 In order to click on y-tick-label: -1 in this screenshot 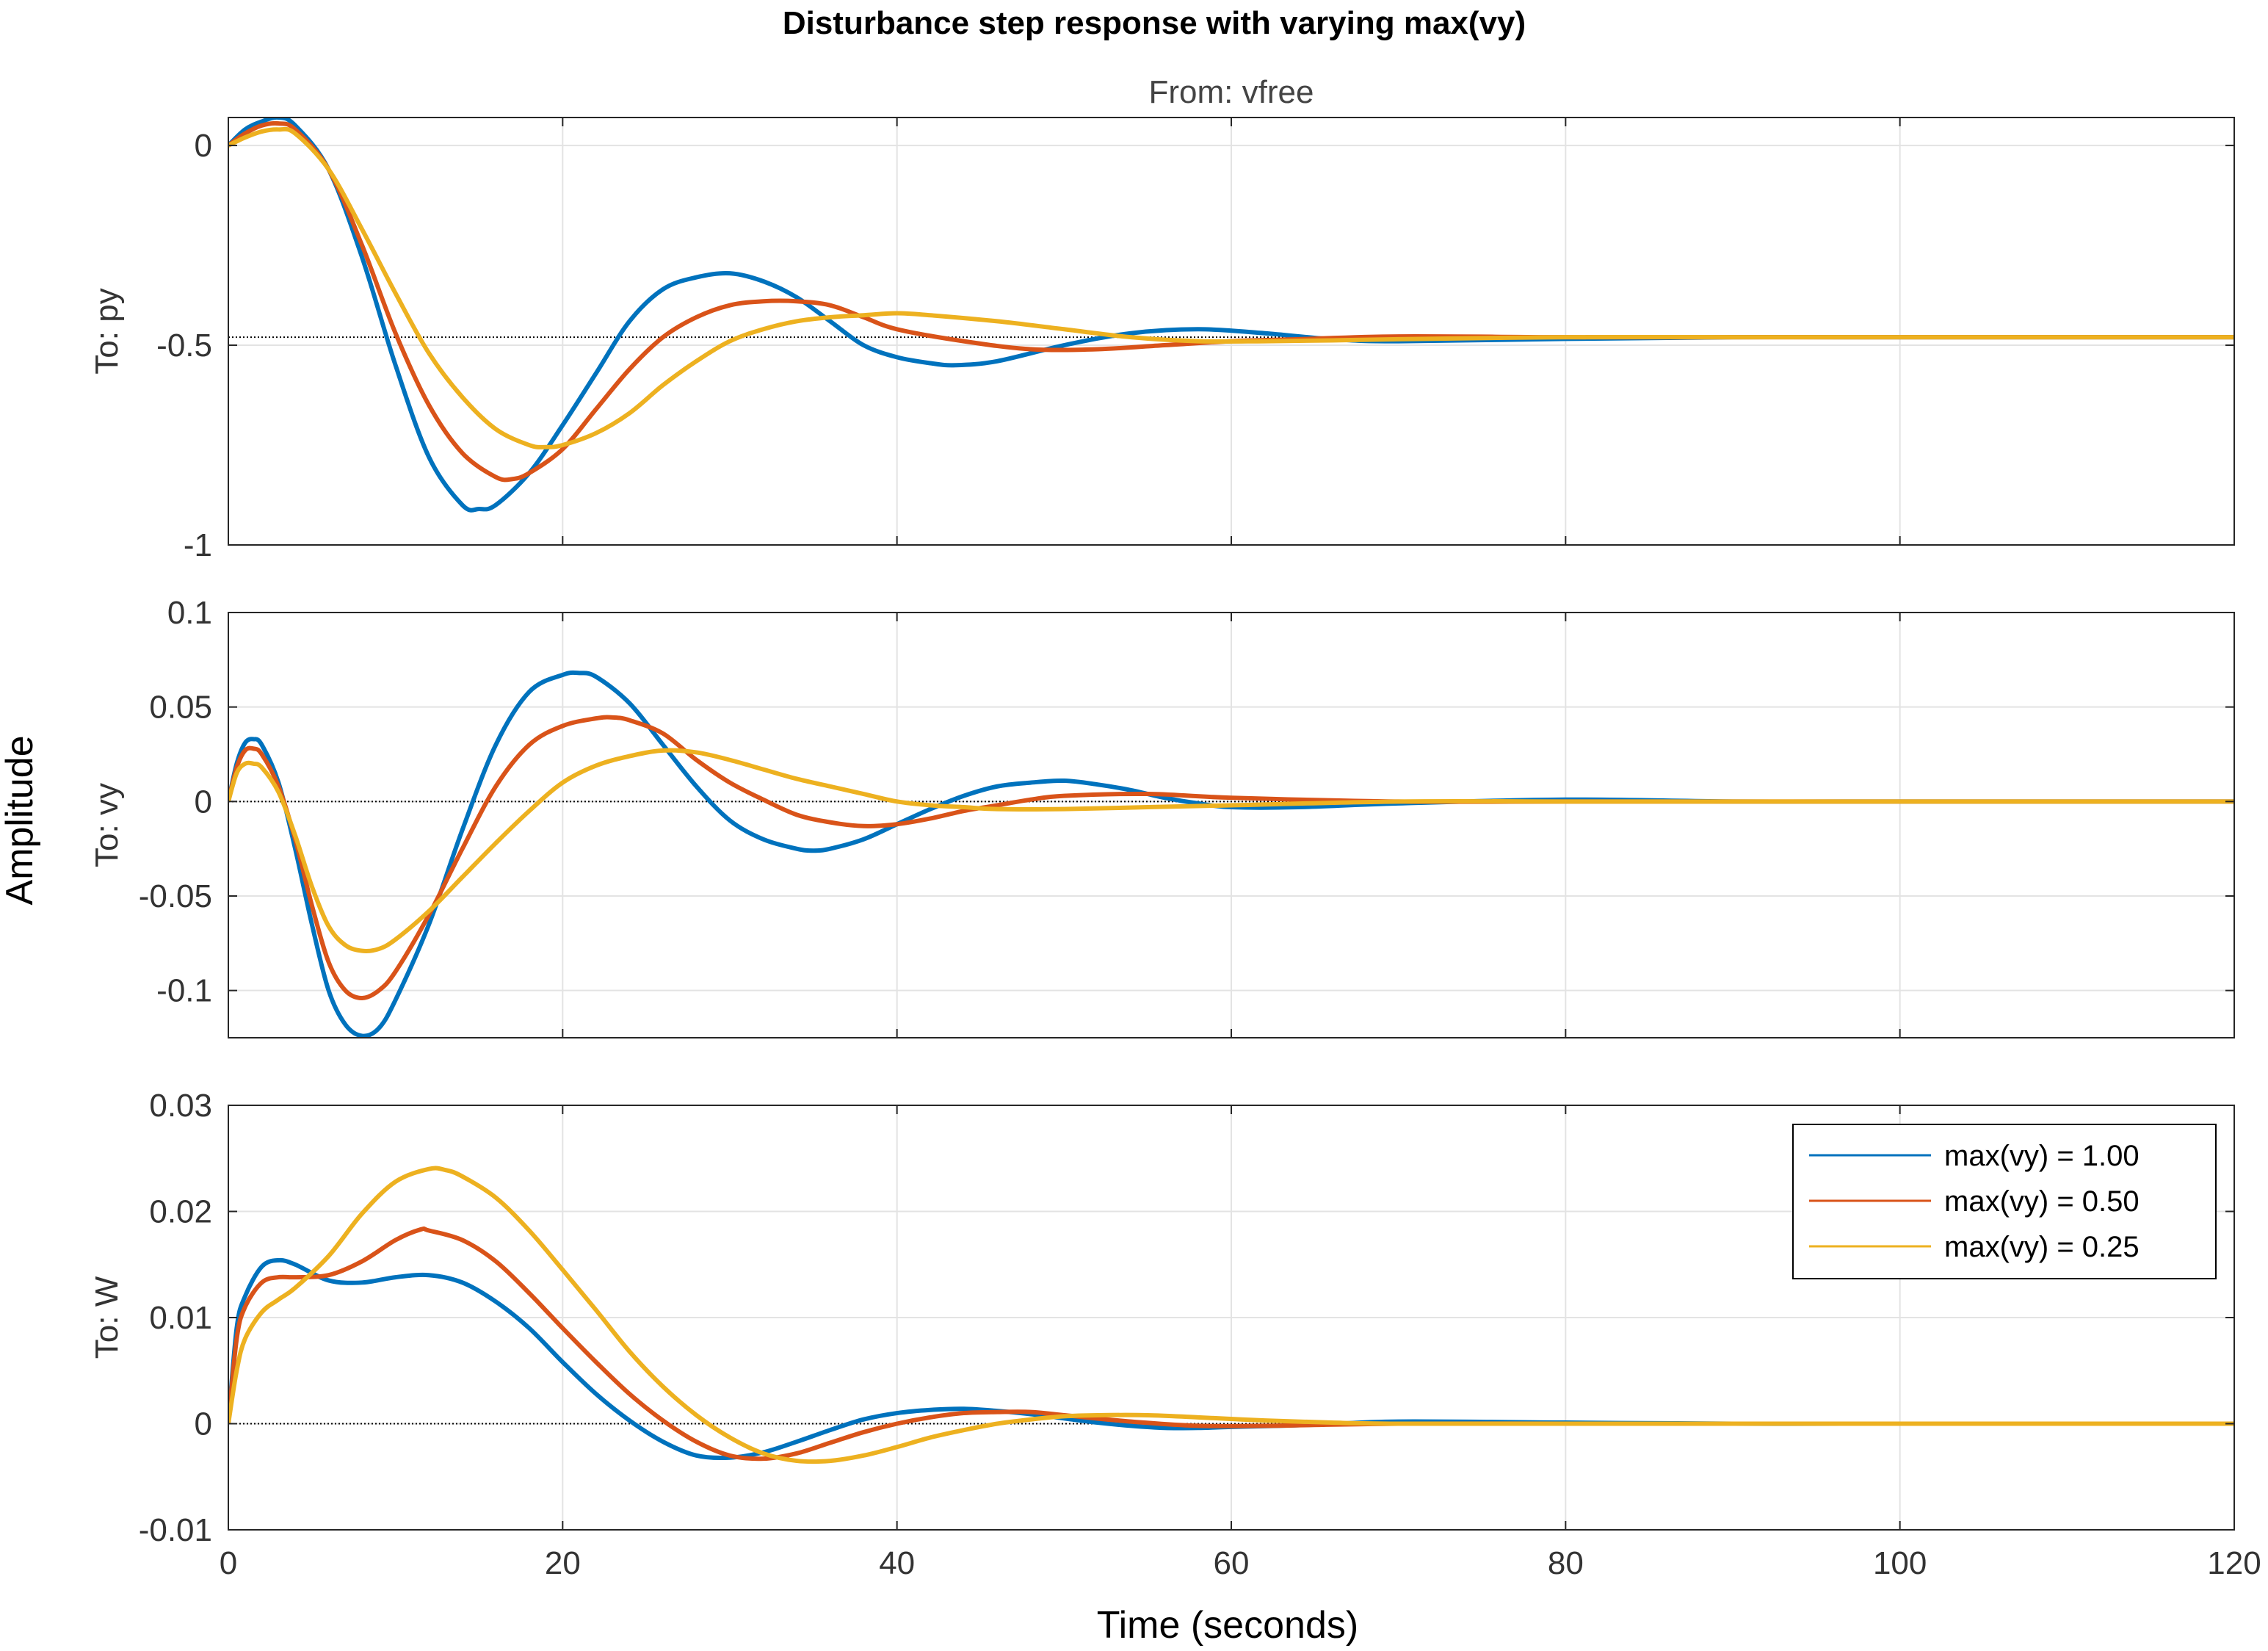, I will do `click(198, 545)`.